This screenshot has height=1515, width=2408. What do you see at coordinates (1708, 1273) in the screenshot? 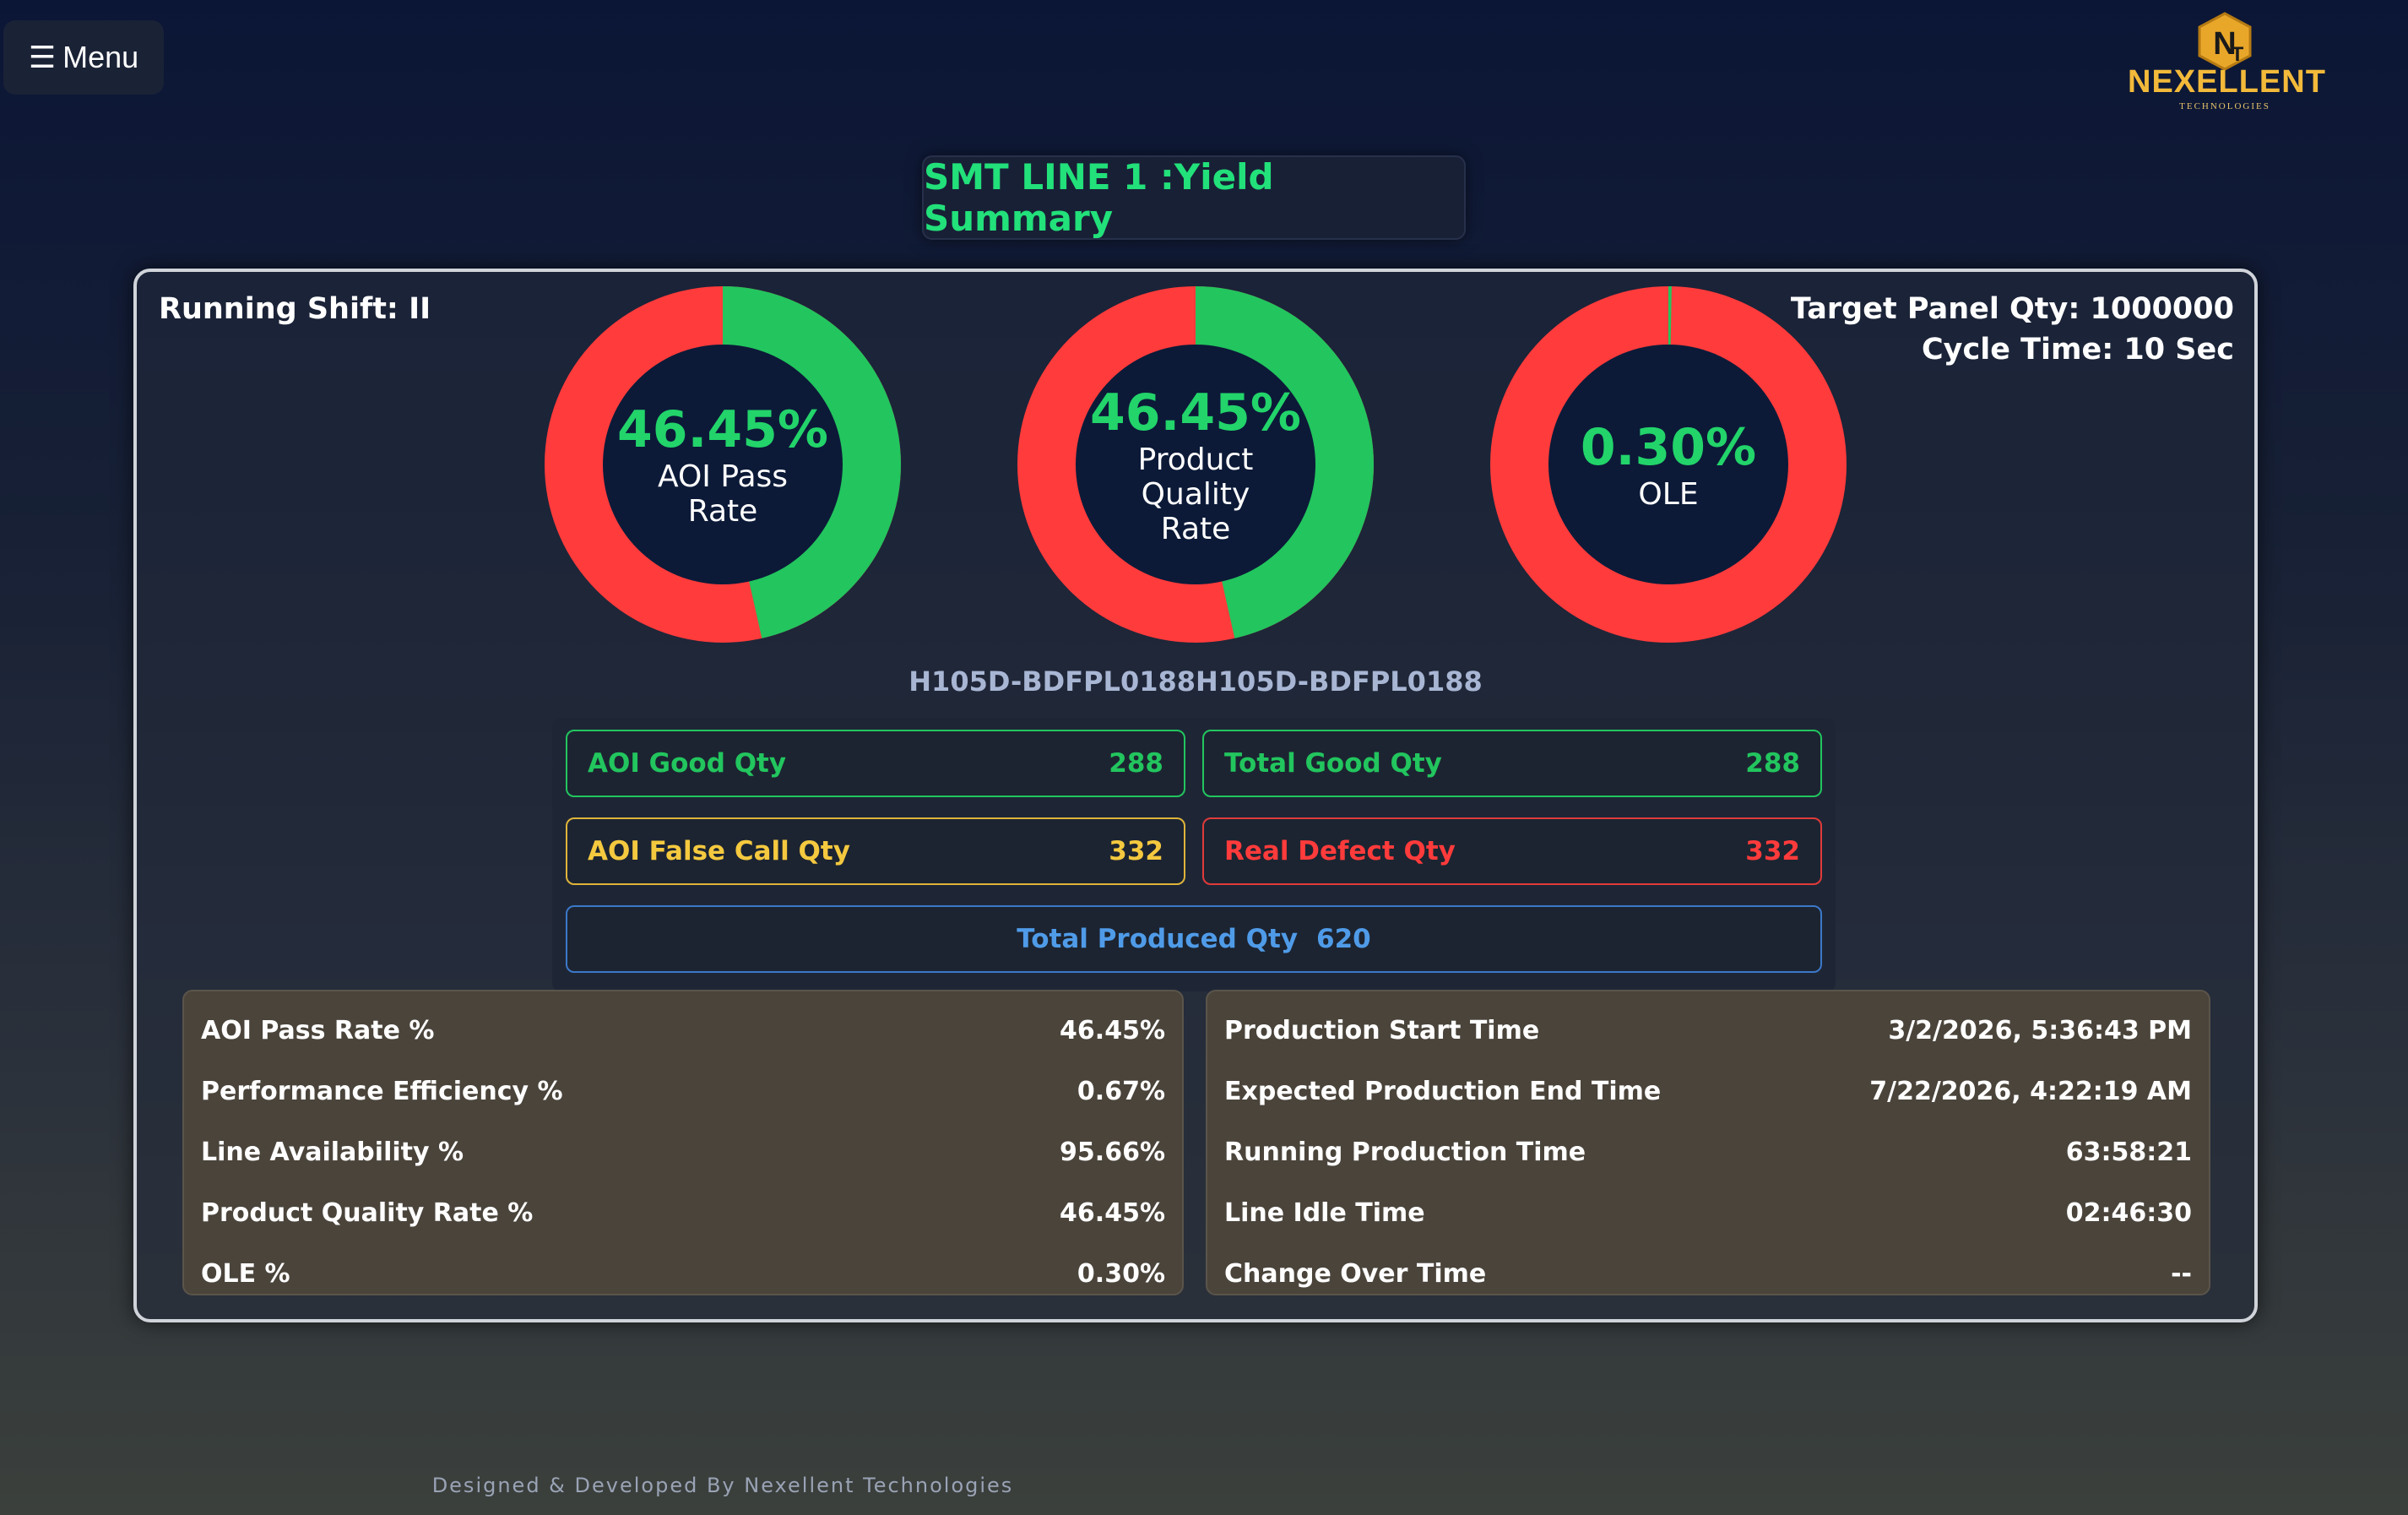
I see `stat-row: Change Over Time --` at bounding box center [1708, 1273].